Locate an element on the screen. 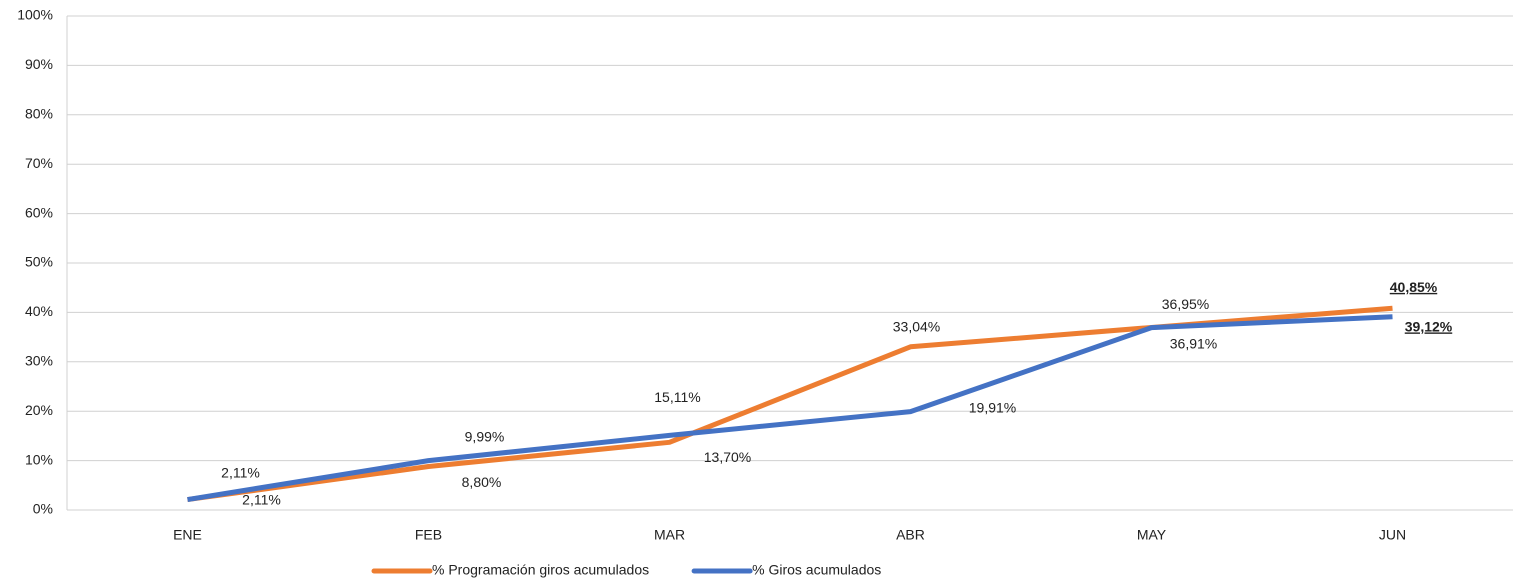 The height and width of the screenshot is (581, 1522). y-tick-label: 70% is located at coordinates (39, 163).